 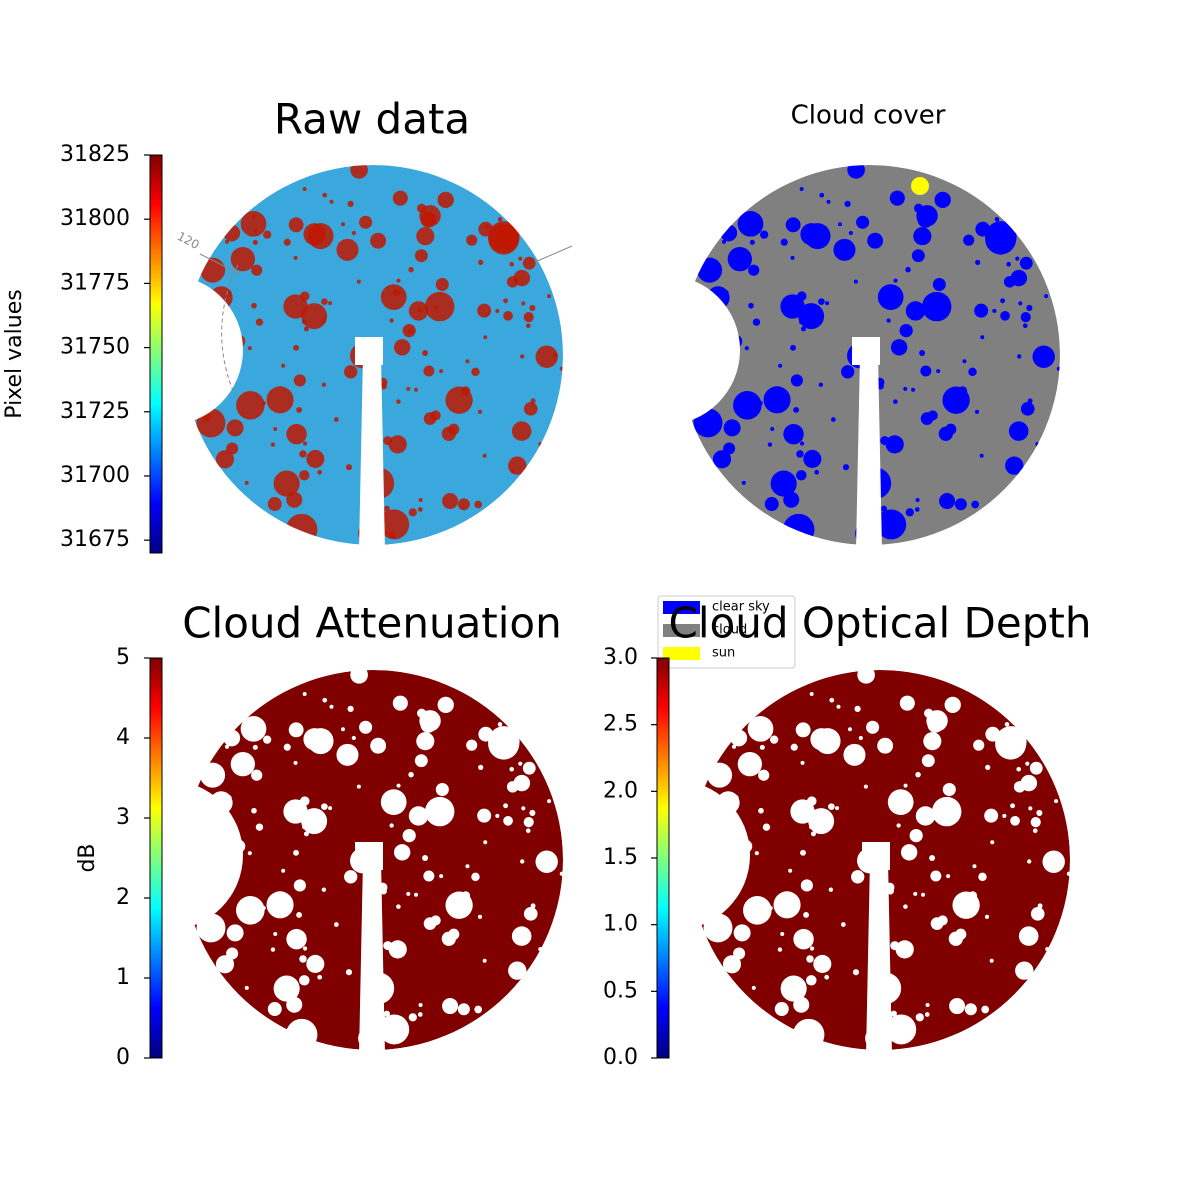 I want to click on colorbar-tick-label: 4, so click(x=123, y=737).